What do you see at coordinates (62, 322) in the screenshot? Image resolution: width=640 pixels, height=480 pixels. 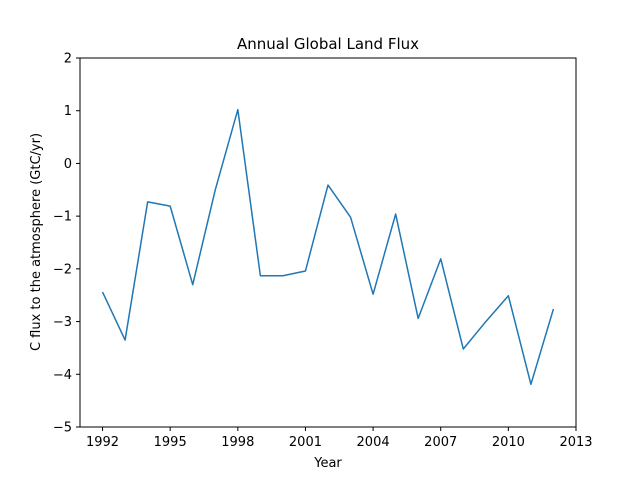 I see `y-tick-label: −3` at bounding box center [62, 322].